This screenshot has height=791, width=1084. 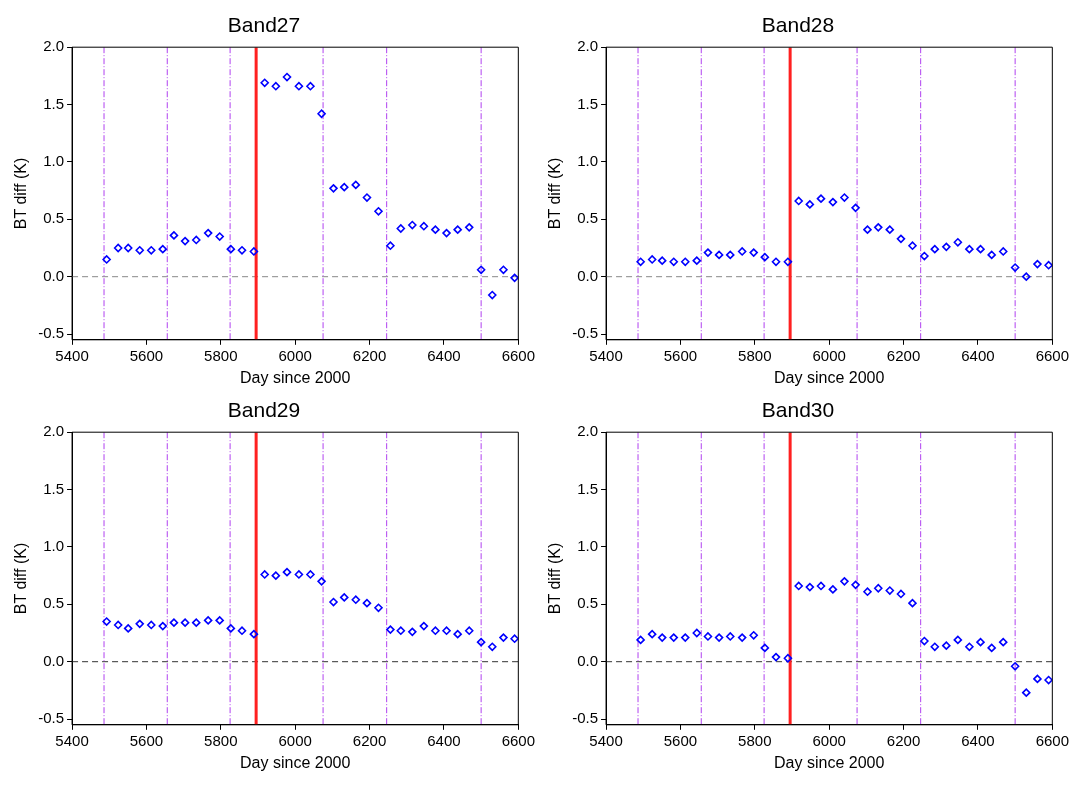 I want to click on x-axis-title: Day since 2000, so click(x=295, y=762).